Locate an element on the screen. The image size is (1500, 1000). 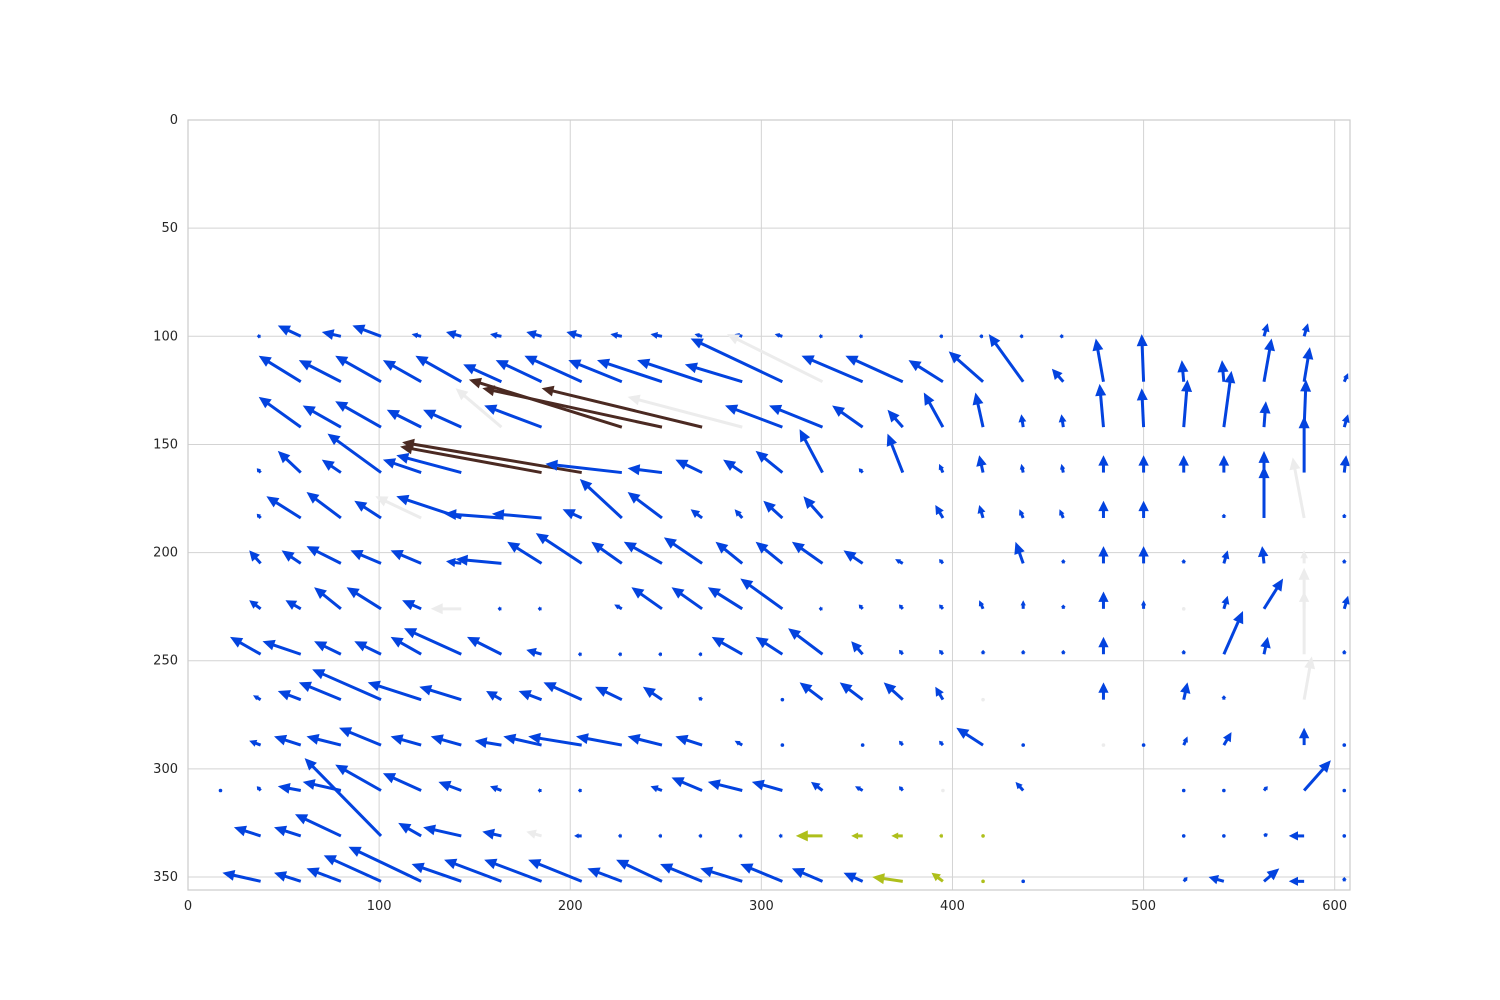
x-tick-label: 200 is located at coordinates (570, 906).